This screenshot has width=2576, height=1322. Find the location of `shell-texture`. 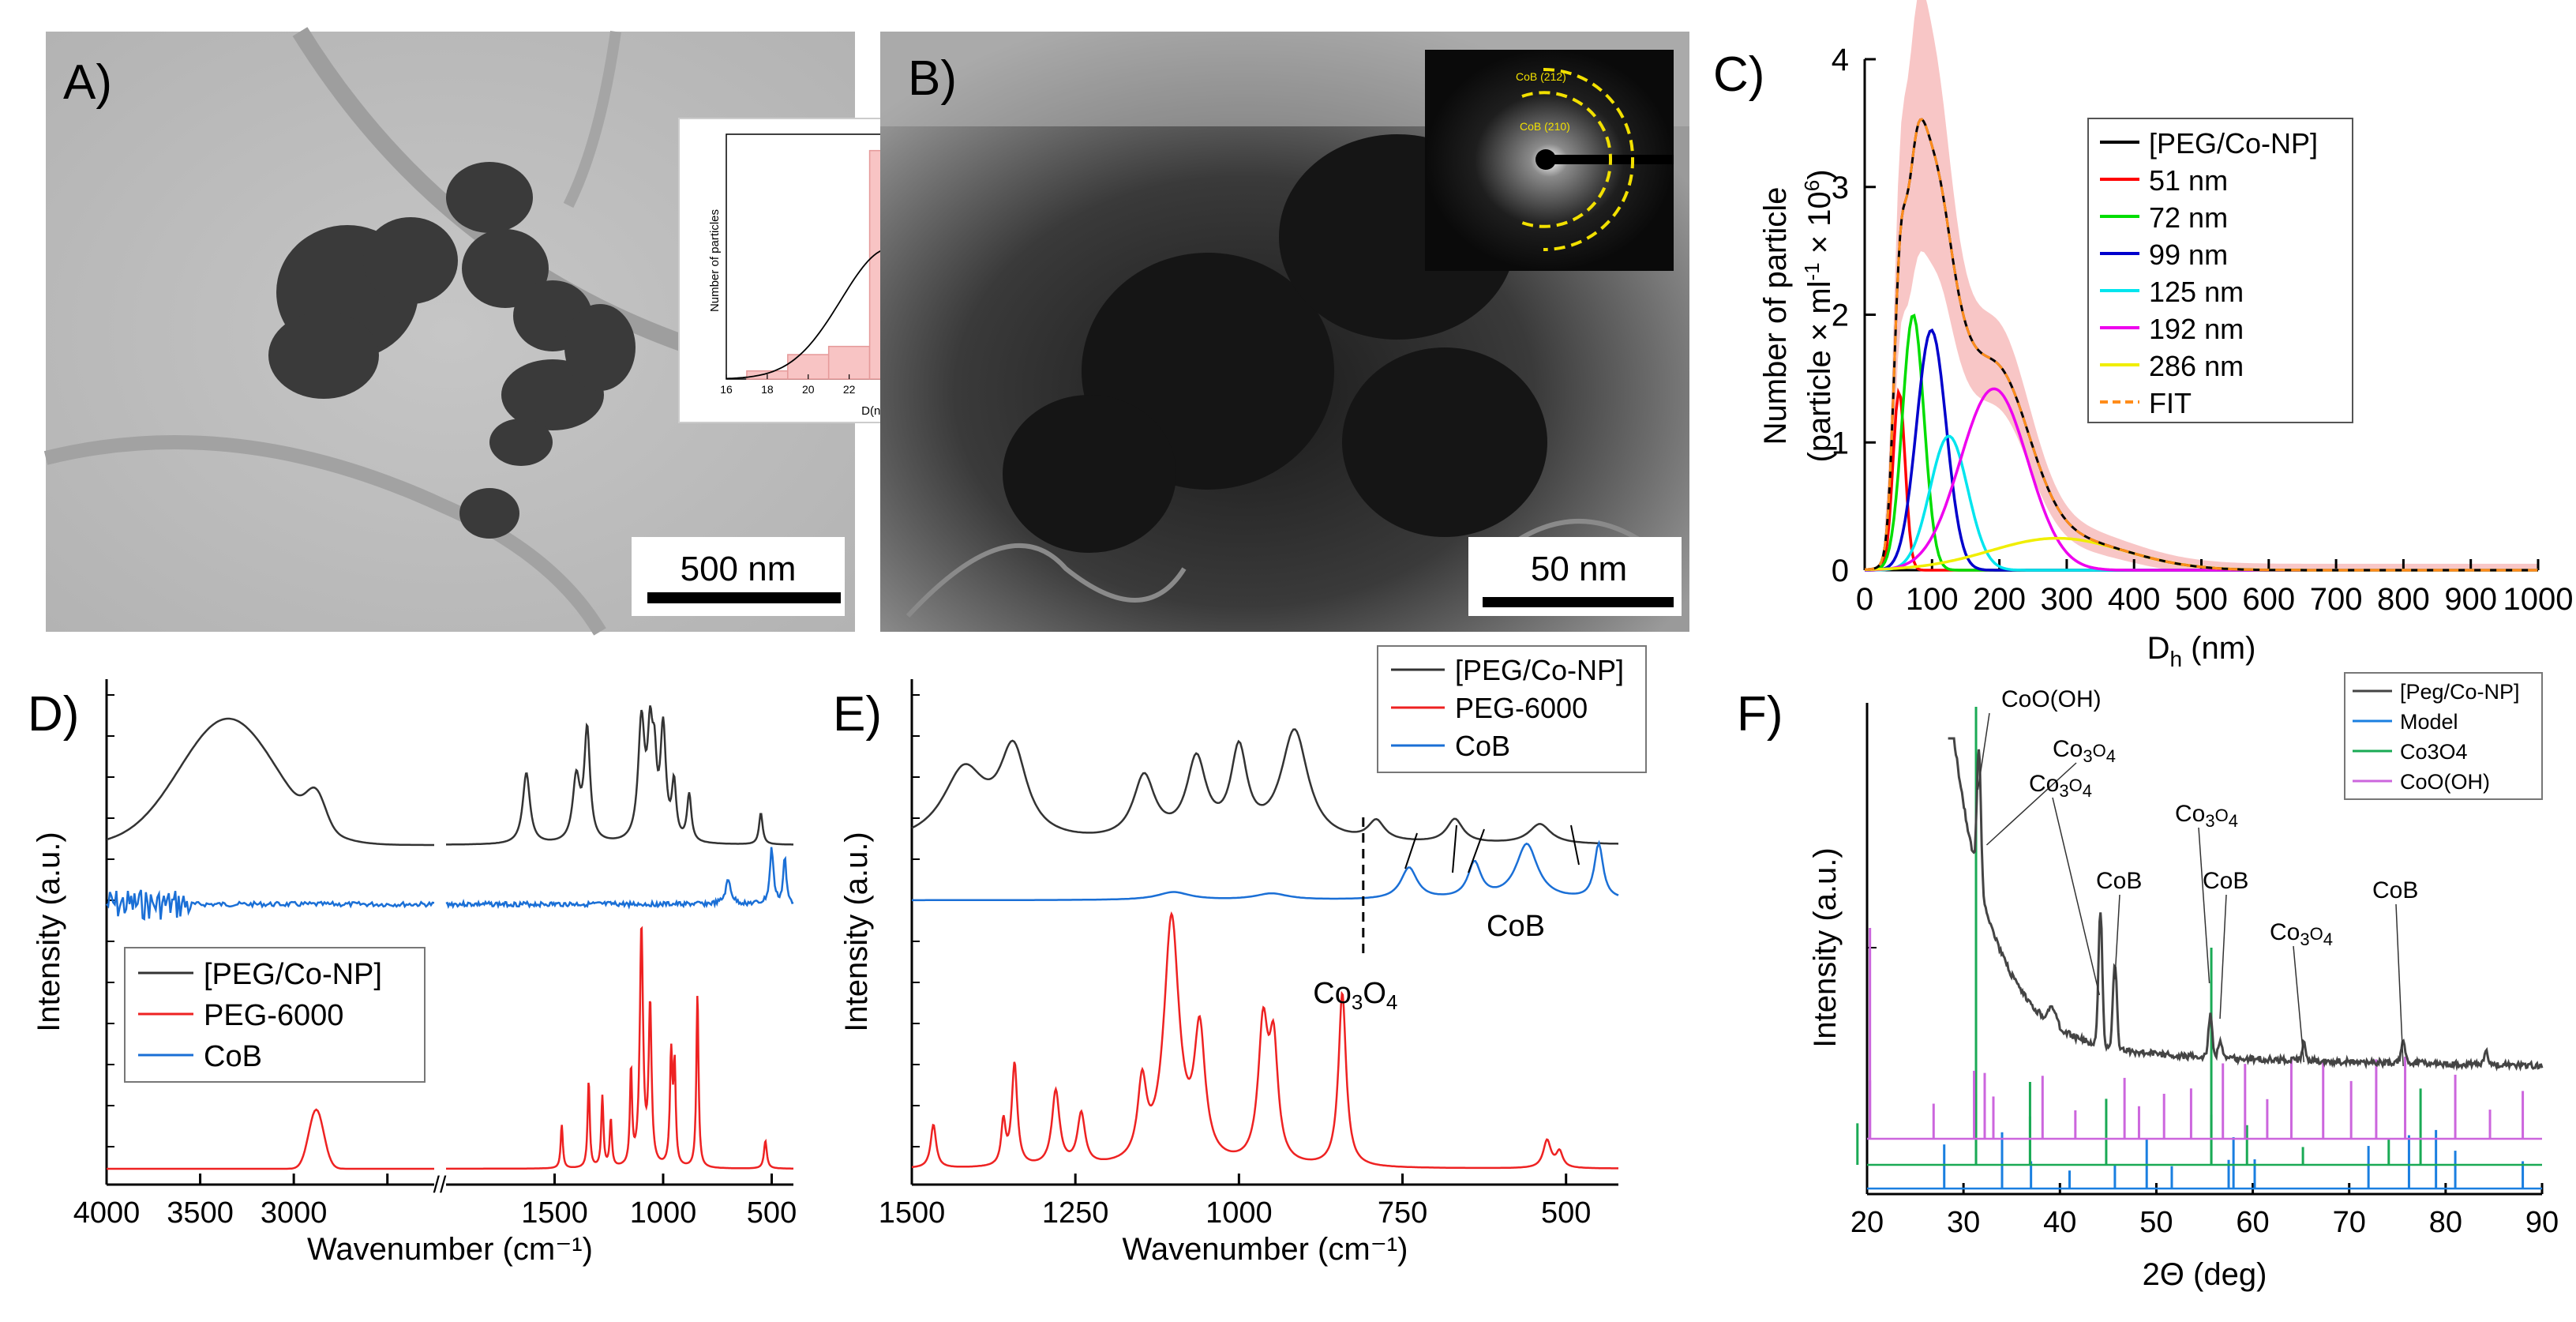

shell-texture is located at coordinates (1046, 580).